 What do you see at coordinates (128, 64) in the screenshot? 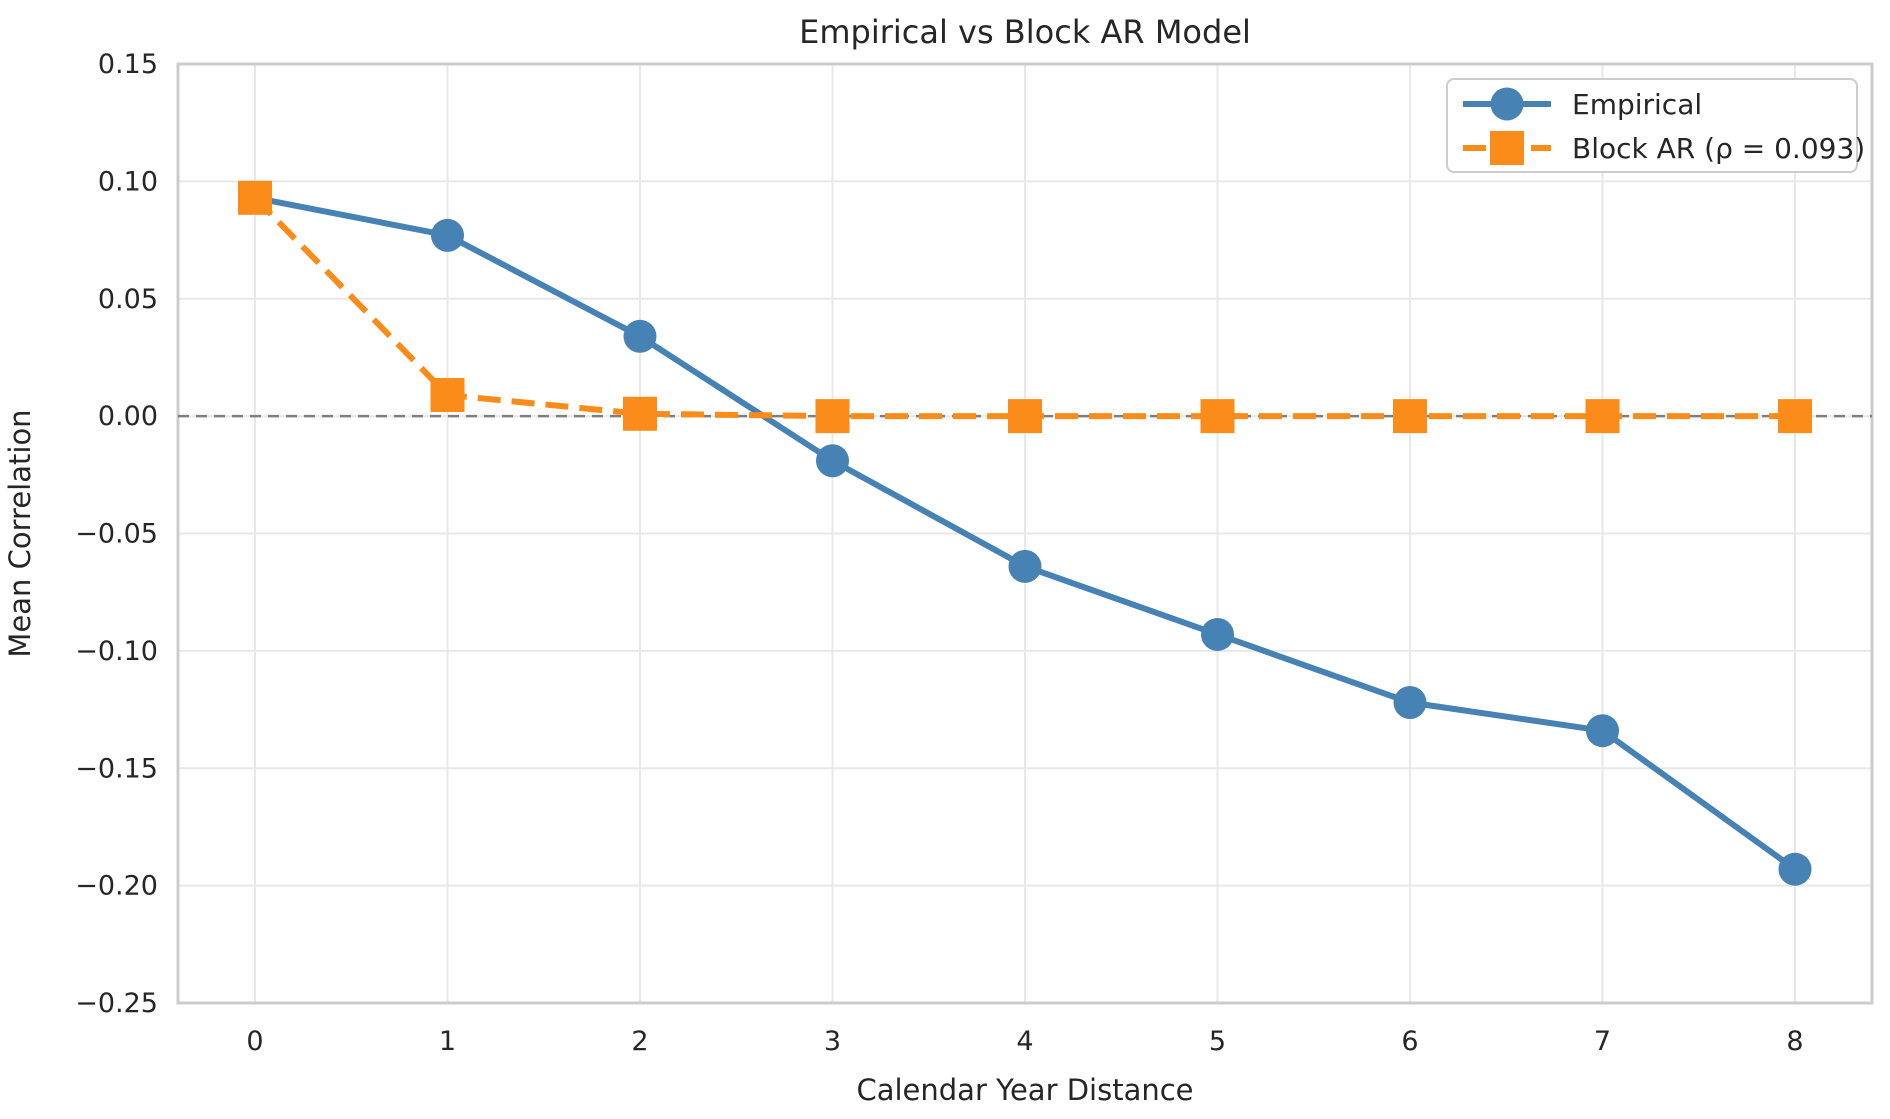
I see `y-tick-label: 0.15` at bounding box center [128, 64].